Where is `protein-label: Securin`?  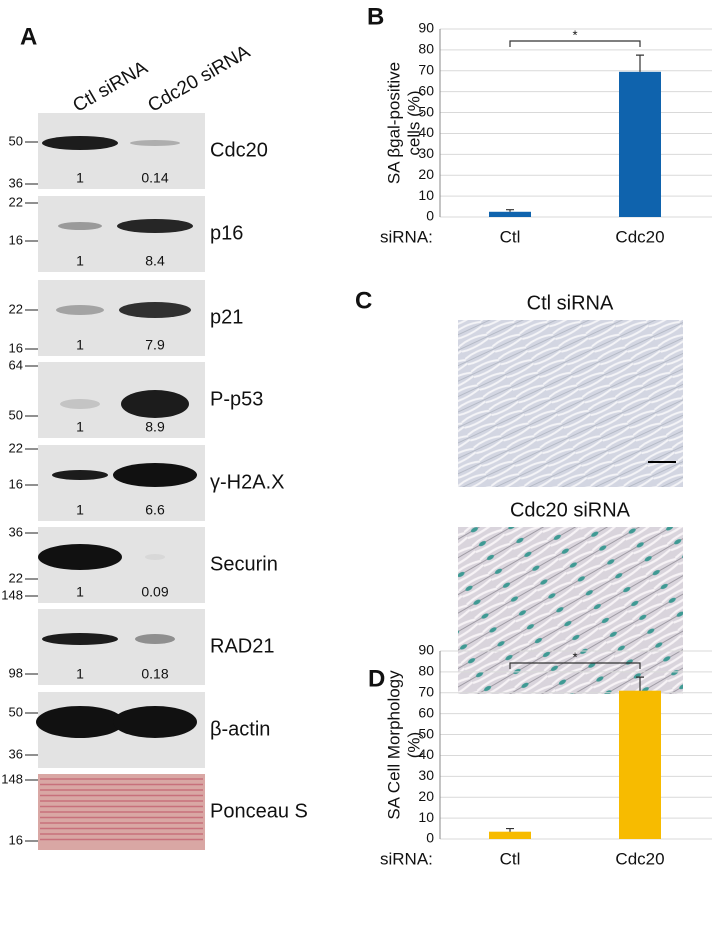 protein-label: Securin is located at coordinates (244, 564).